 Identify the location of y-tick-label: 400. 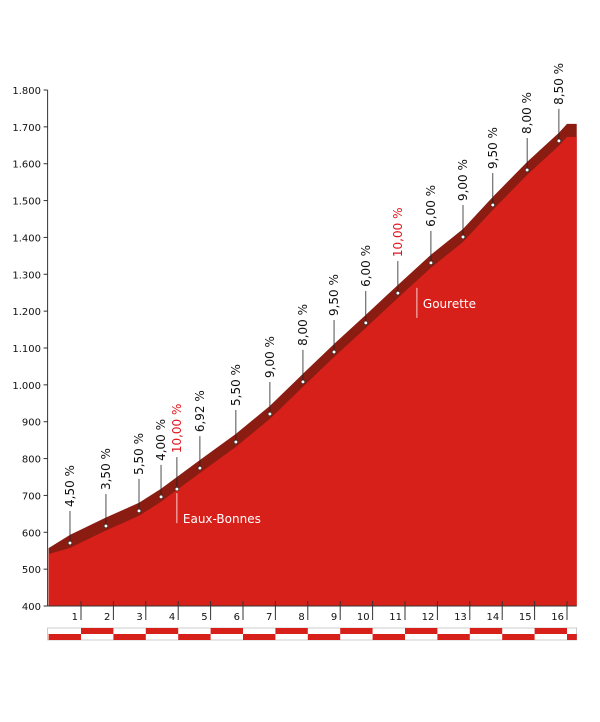
(31, 607).